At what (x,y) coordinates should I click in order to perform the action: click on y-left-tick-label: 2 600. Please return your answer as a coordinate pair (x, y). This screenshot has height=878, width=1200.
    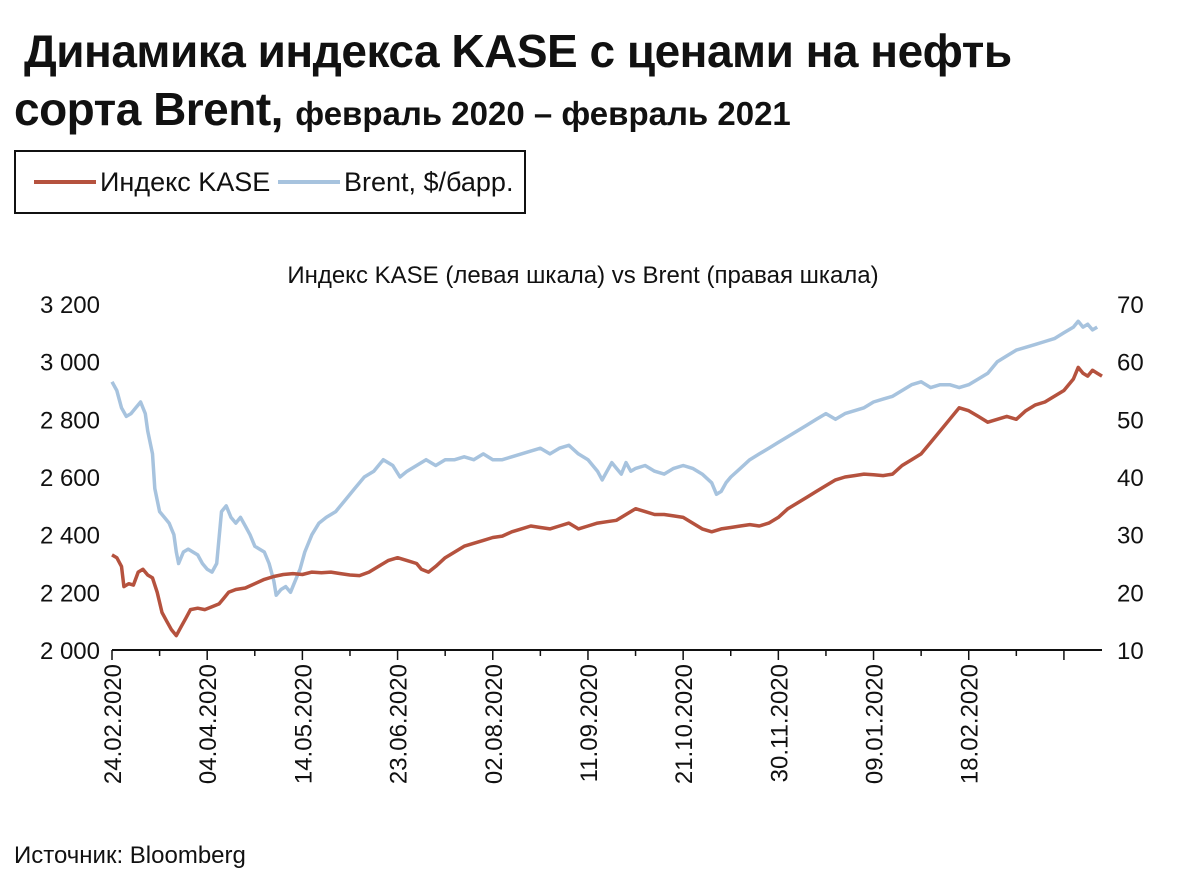
    Looking at the image, I should click on (70, 478).